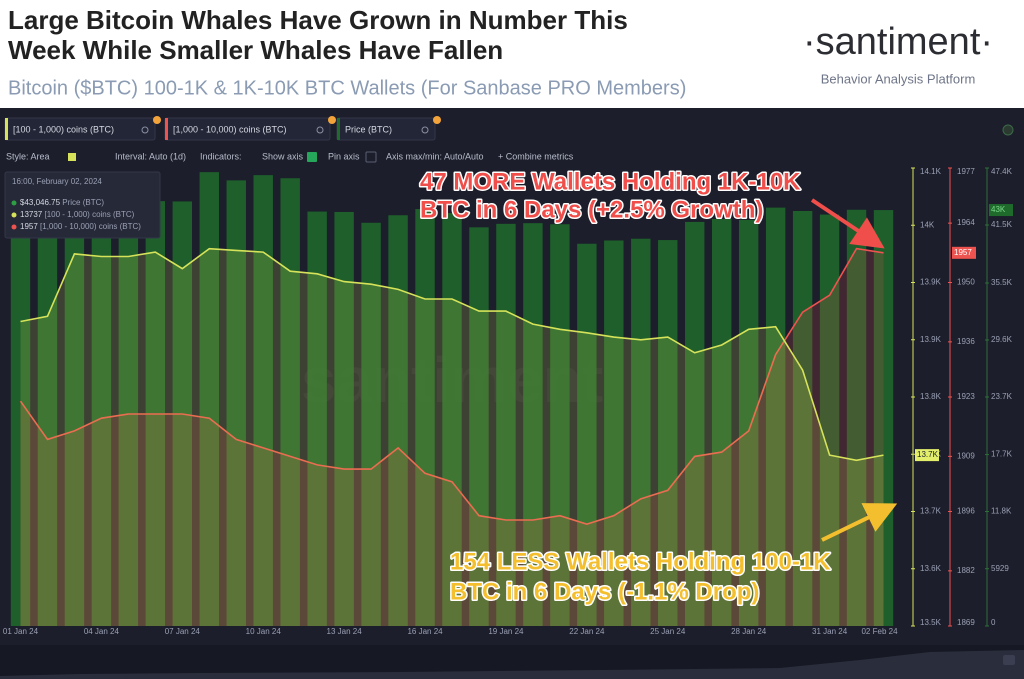  What do you see at coordinates (591, 209) in the screenshot?
I see `annotation: BTC in 6 Days (+2.5% Growth)` at bounding box center [591, 209].